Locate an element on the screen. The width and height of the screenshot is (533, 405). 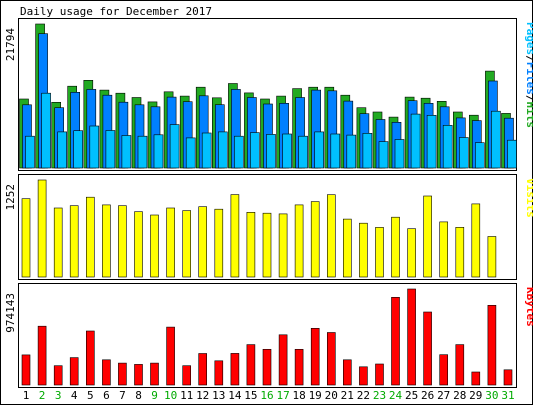
side-label-part-1: / is located at coordinates (528, 58).